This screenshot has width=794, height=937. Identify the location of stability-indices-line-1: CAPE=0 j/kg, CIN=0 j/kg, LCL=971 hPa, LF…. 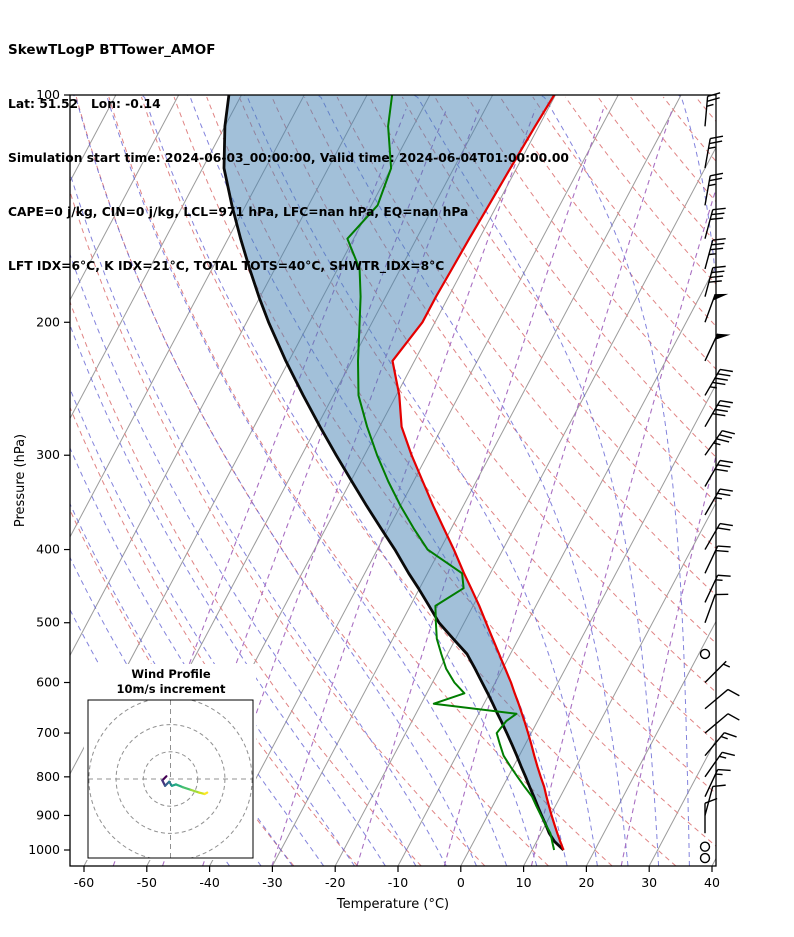
(238, 212).